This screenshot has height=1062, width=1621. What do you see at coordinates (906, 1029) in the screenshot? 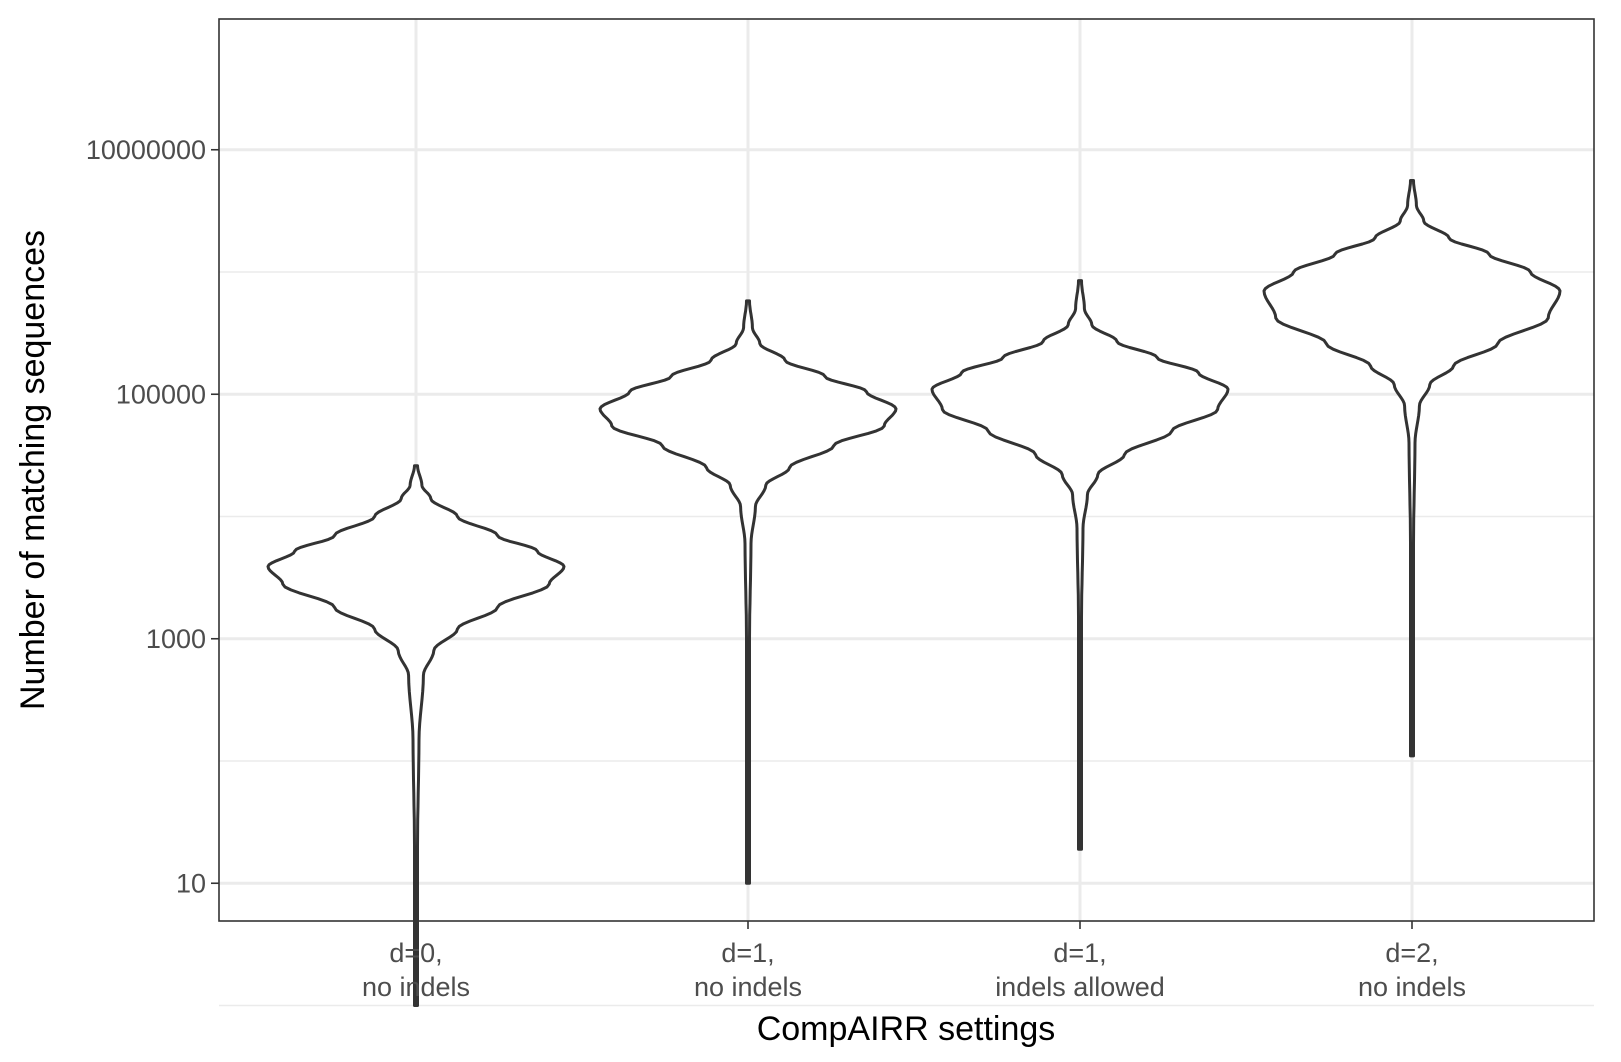
I see `x-axis-title: CompAIRR settings` at bounding box center [906, 1029].